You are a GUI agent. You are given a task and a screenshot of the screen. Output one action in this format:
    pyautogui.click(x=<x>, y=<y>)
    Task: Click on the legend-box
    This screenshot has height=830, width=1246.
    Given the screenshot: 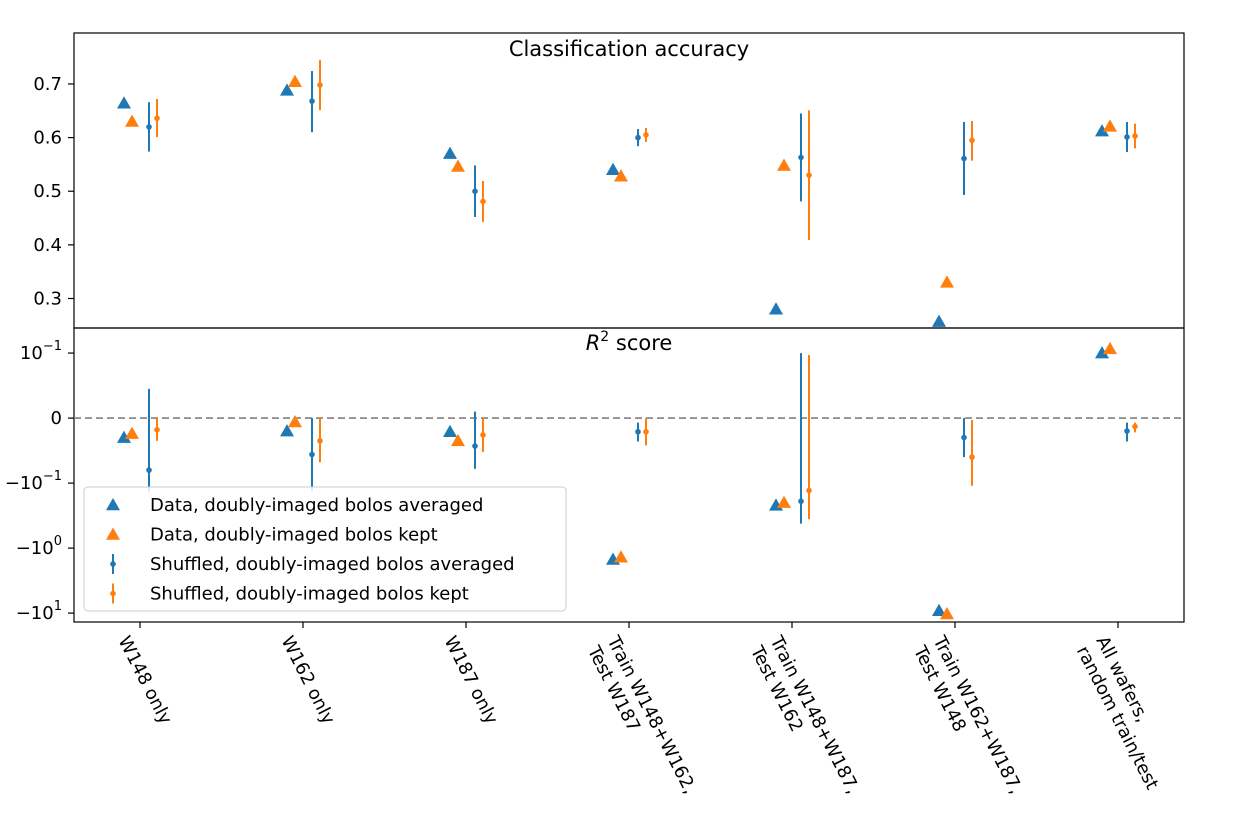 What is the action you would take?
    pyautogui.click(x=325, y=549)
    